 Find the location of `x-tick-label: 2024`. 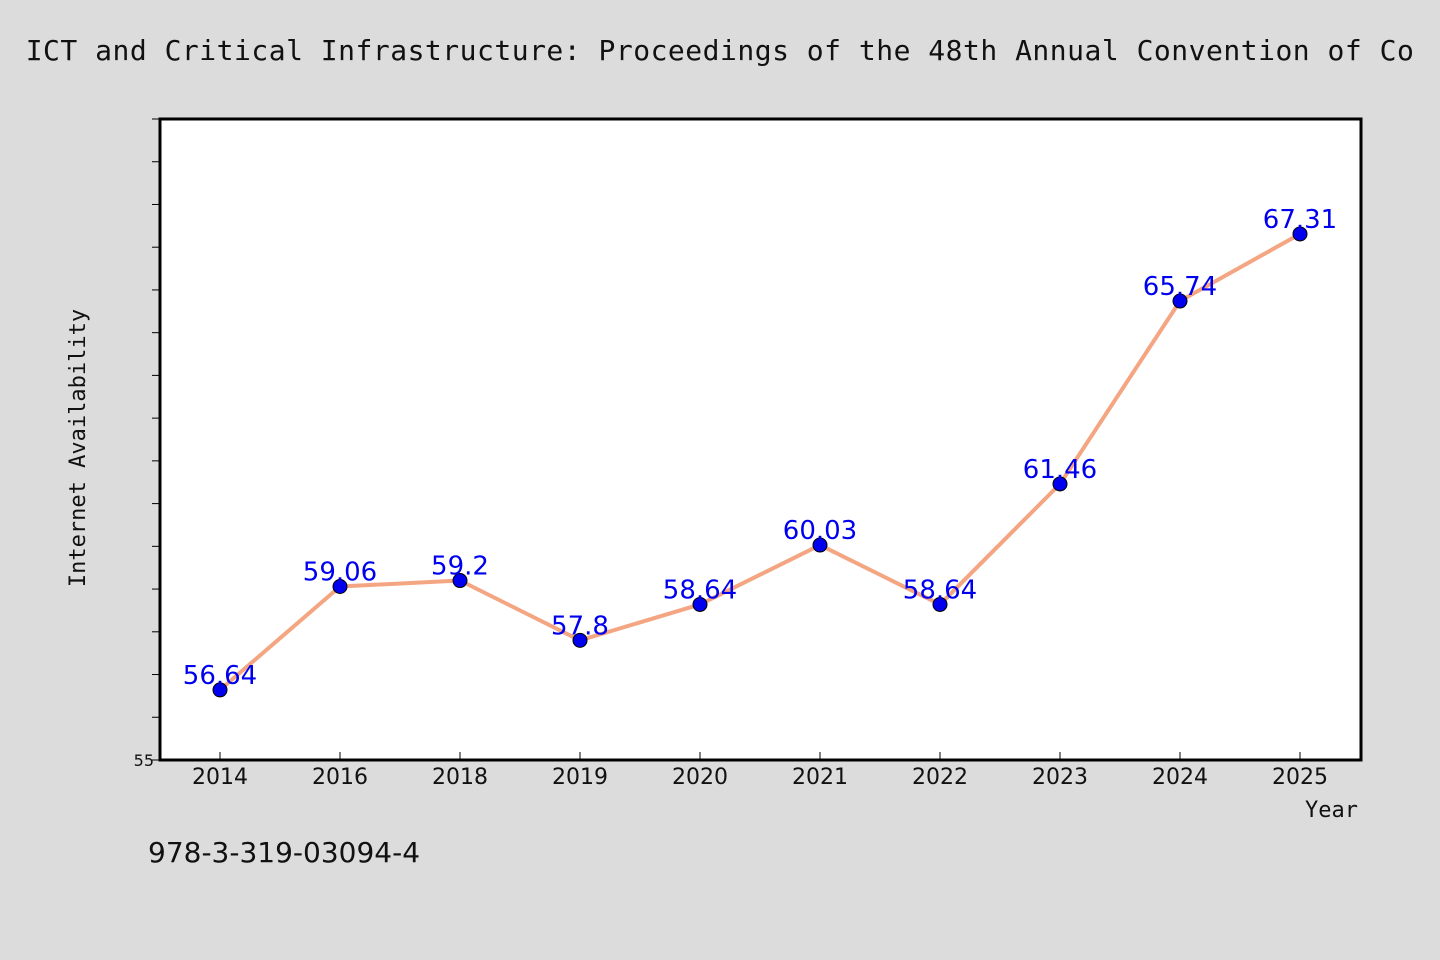

x-tick-label: 2024 is located at coordinates (1180, 777).